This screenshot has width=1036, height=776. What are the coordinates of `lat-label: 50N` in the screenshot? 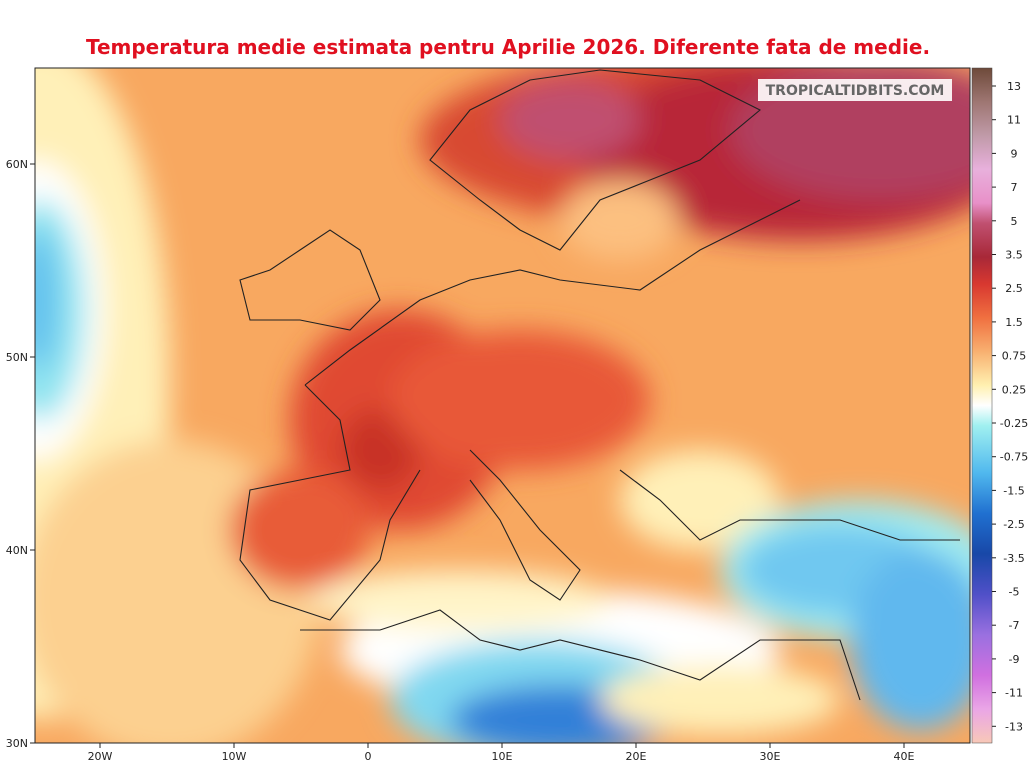 It's located at (17, 357).